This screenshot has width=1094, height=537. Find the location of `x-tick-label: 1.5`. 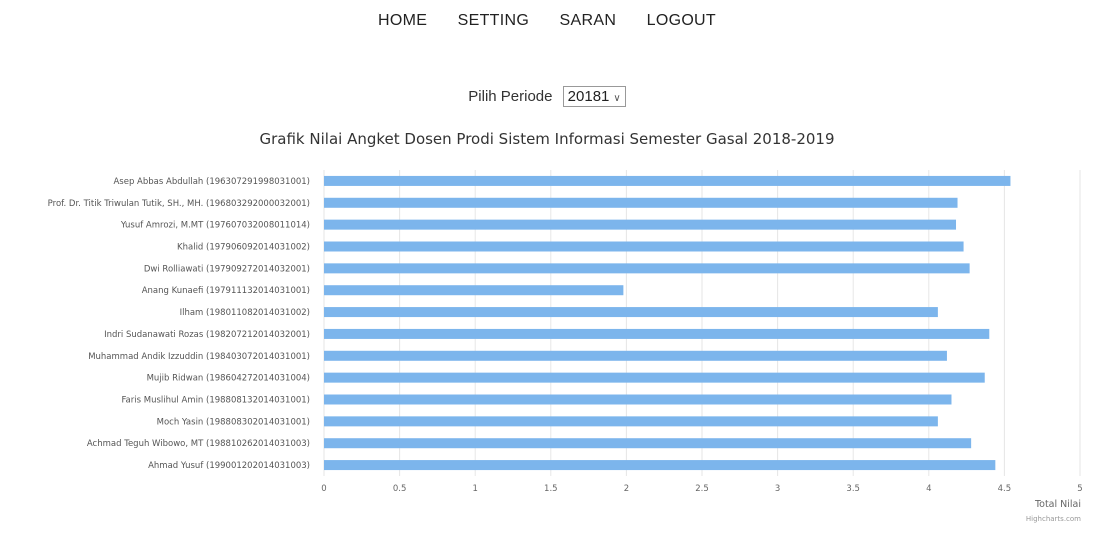

x-tick-label: 1.5 is located at coordinates (551, 489).